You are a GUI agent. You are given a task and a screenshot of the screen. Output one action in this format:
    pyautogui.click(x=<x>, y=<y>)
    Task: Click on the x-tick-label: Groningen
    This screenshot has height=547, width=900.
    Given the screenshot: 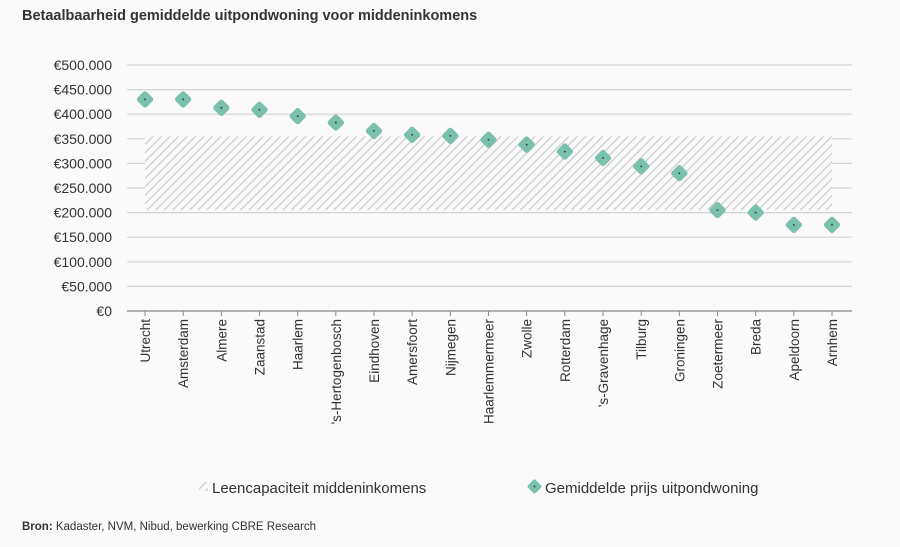 What is the action you would take?
    pyautogui.click(x=679, y=350)
    